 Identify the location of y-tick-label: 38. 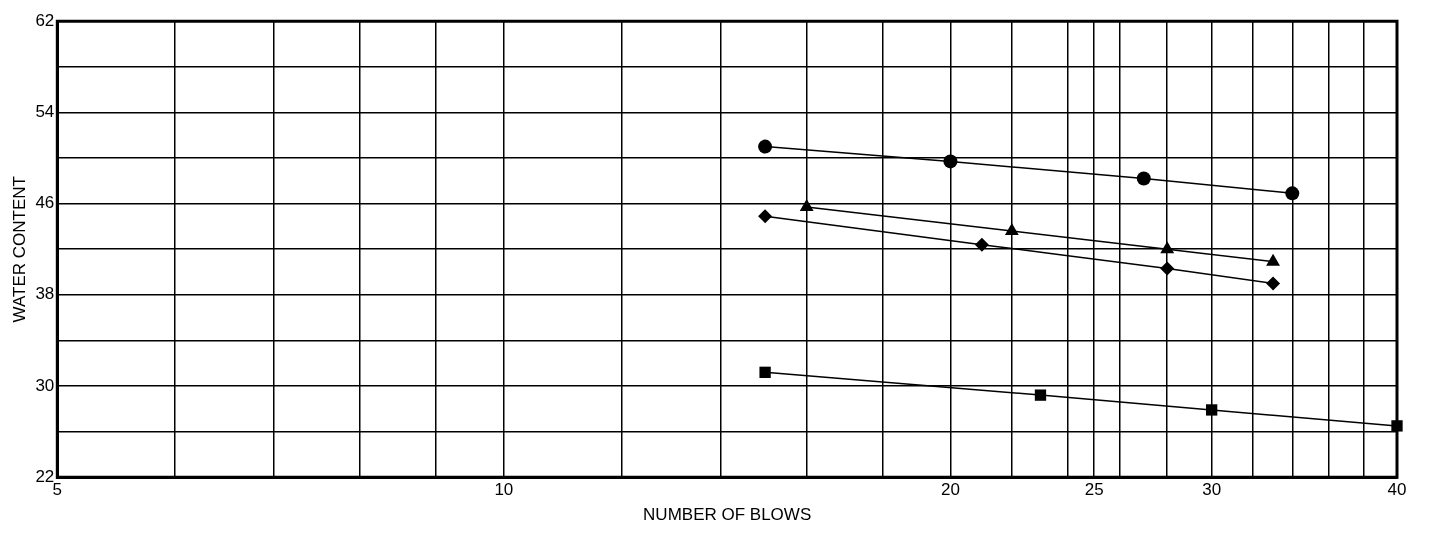
(45, 294).